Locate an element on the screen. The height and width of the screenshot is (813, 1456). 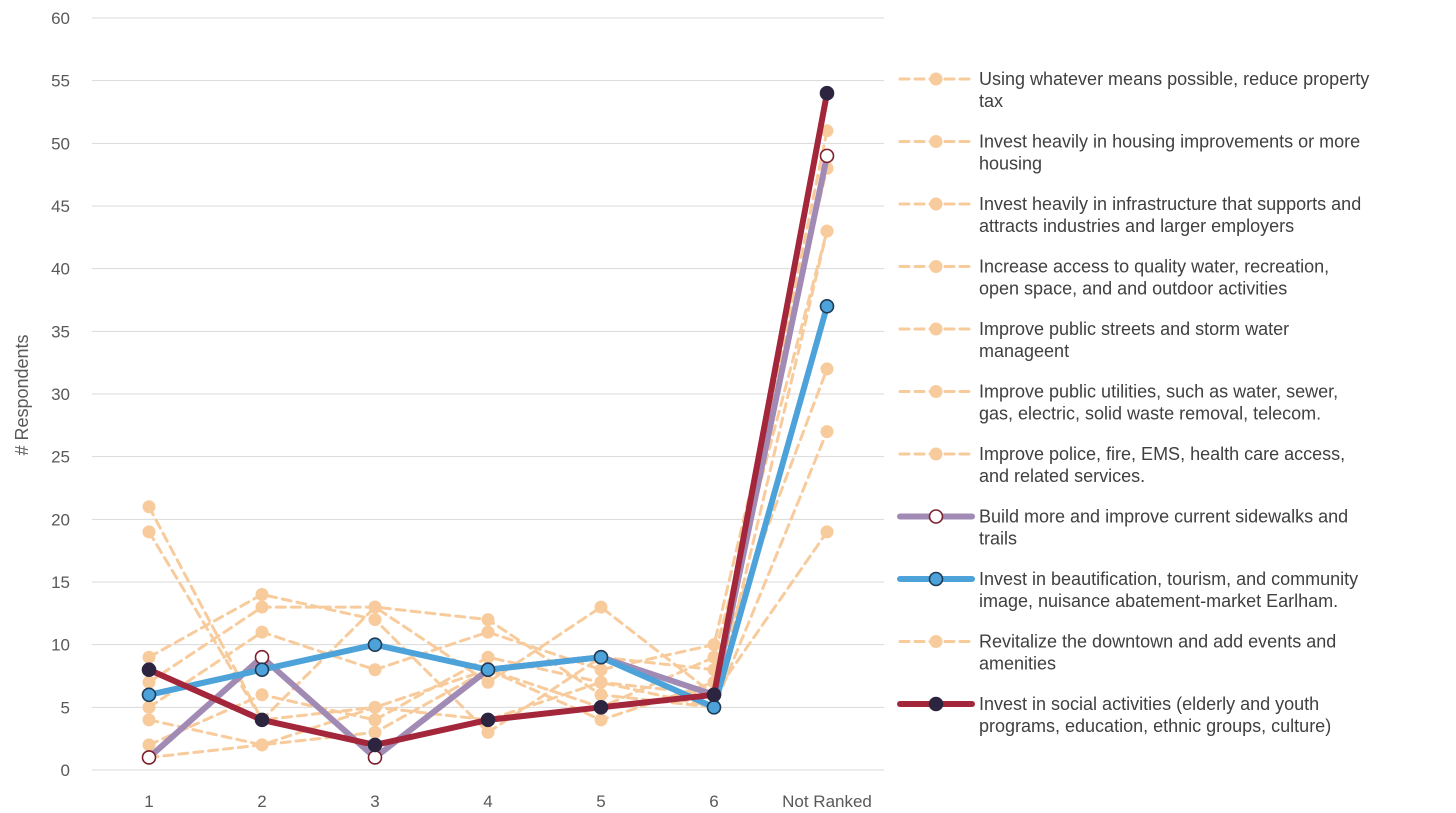
y-tick-label: 15 is located at coordinates (60, 582).